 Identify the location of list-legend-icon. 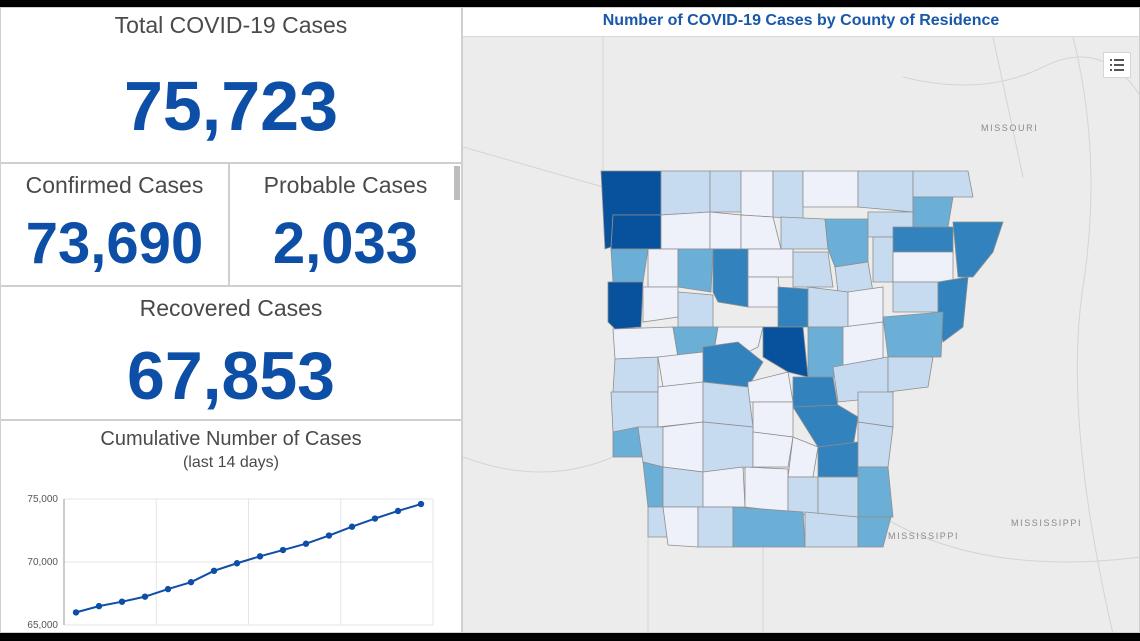
(1117, 65).